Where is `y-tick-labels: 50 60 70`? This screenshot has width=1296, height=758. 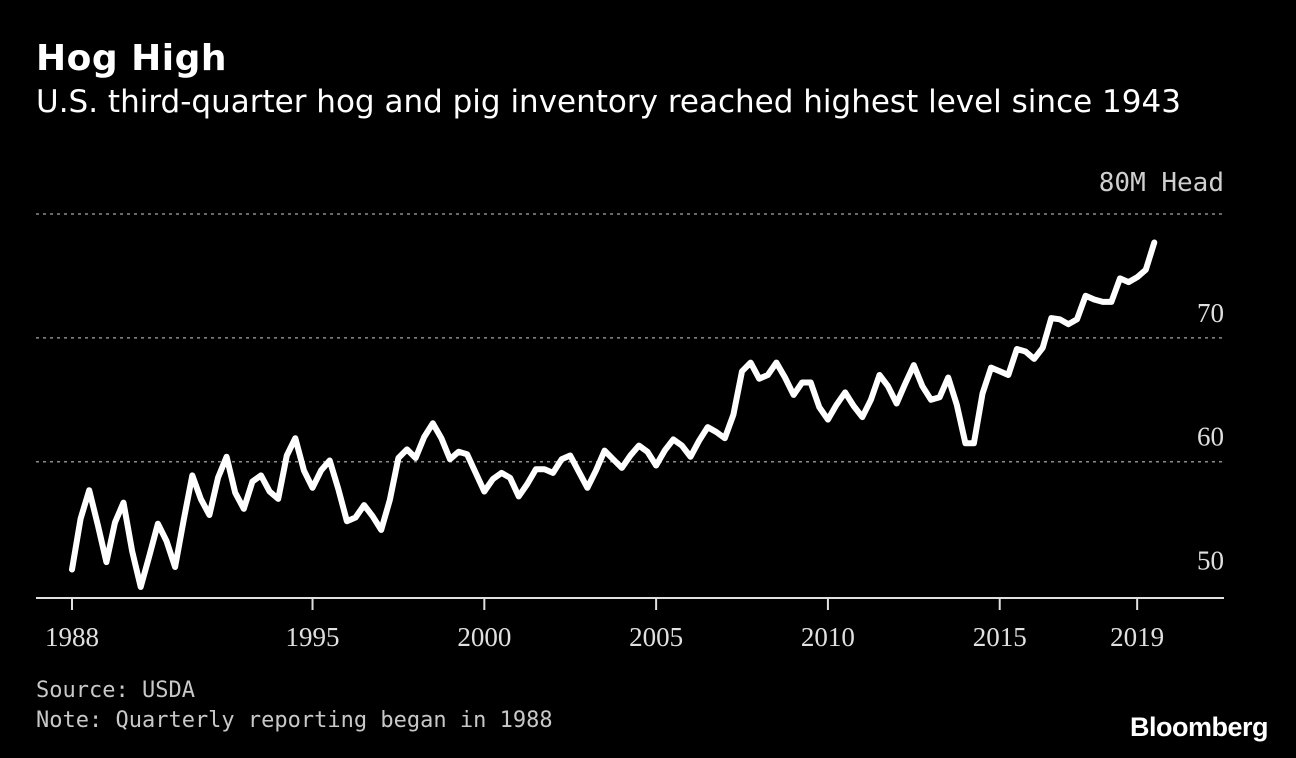
y-tick-labels: 50 60 70 is located at coordinates (1210, 437).